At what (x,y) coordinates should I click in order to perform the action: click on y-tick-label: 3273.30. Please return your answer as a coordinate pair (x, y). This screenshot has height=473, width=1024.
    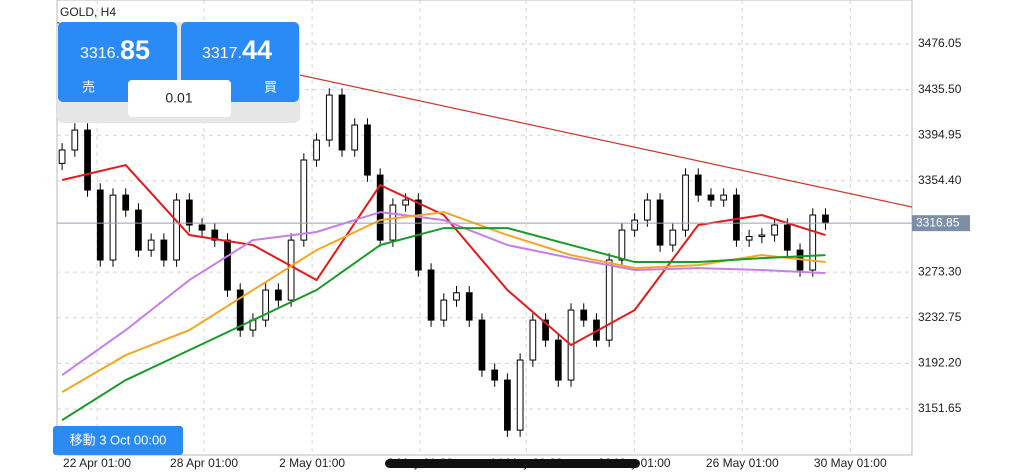
    Looking at the image, I should click on (940, 271).